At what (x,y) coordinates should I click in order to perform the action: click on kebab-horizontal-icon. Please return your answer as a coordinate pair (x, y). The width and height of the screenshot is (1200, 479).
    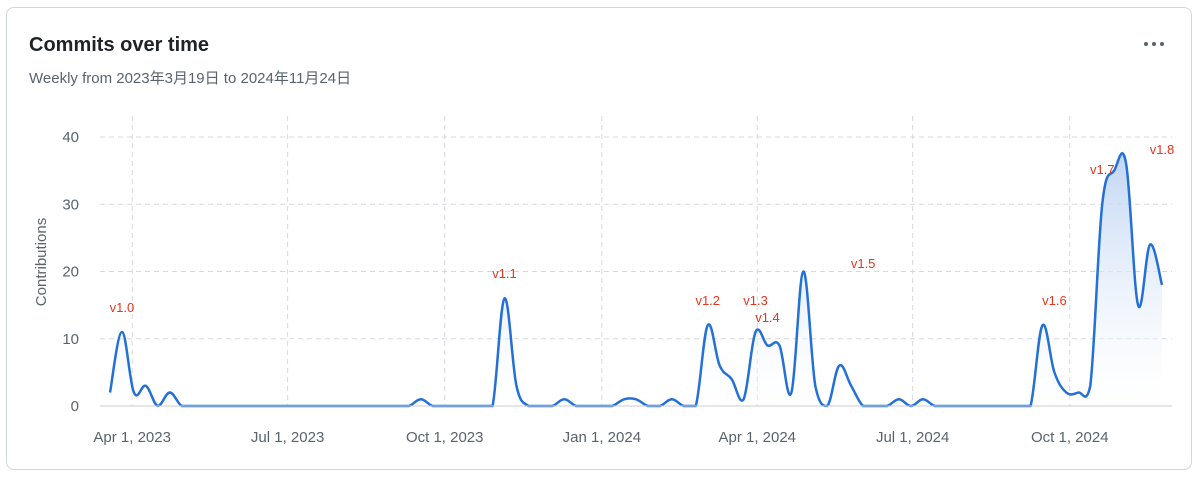
    Looking at the image, I should click on (1154, 44).